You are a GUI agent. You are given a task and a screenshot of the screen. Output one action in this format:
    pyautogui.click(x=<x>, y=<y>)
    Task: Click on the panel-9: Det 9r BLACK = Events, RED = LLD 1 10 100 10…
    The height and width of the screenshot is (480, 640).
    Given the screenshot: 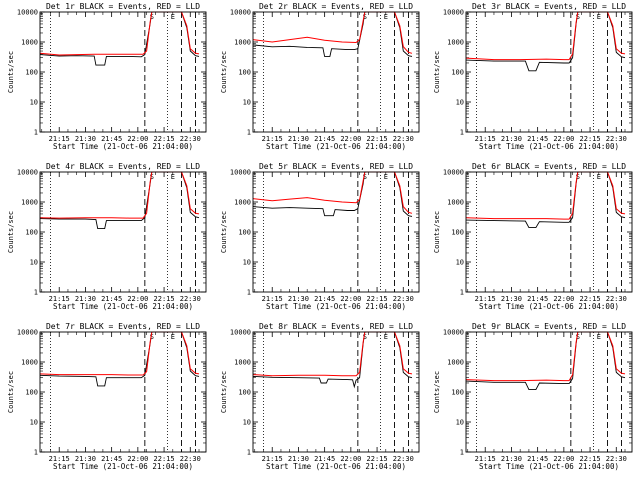 What is the action you would take?
    pyautogui.click(x=533, y=396)
    